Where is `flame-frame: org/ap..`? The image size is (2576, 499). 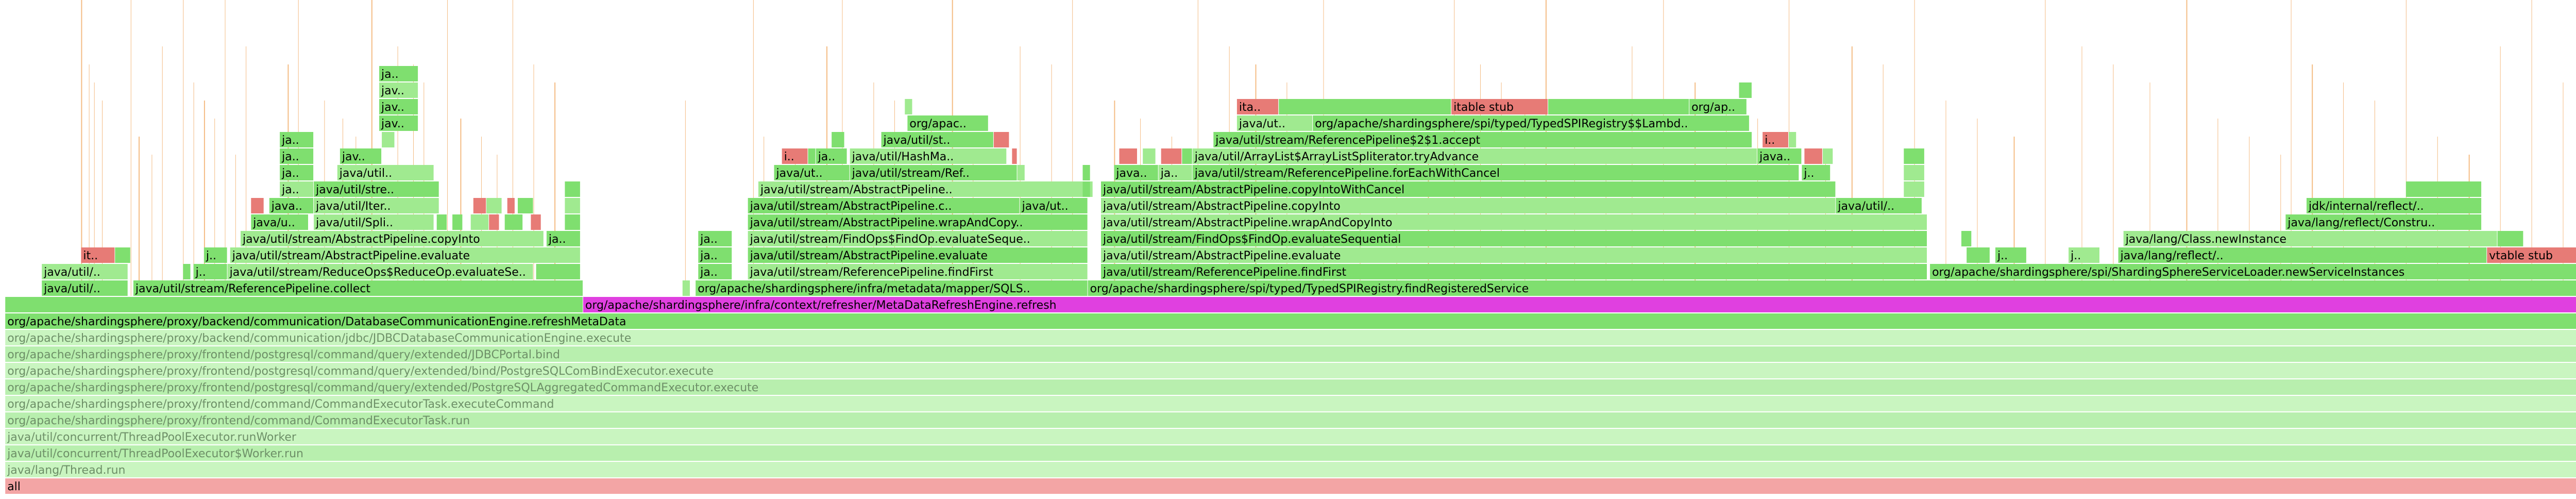
flame-frame: org/ap.. is located at coordinates (1718, 106).